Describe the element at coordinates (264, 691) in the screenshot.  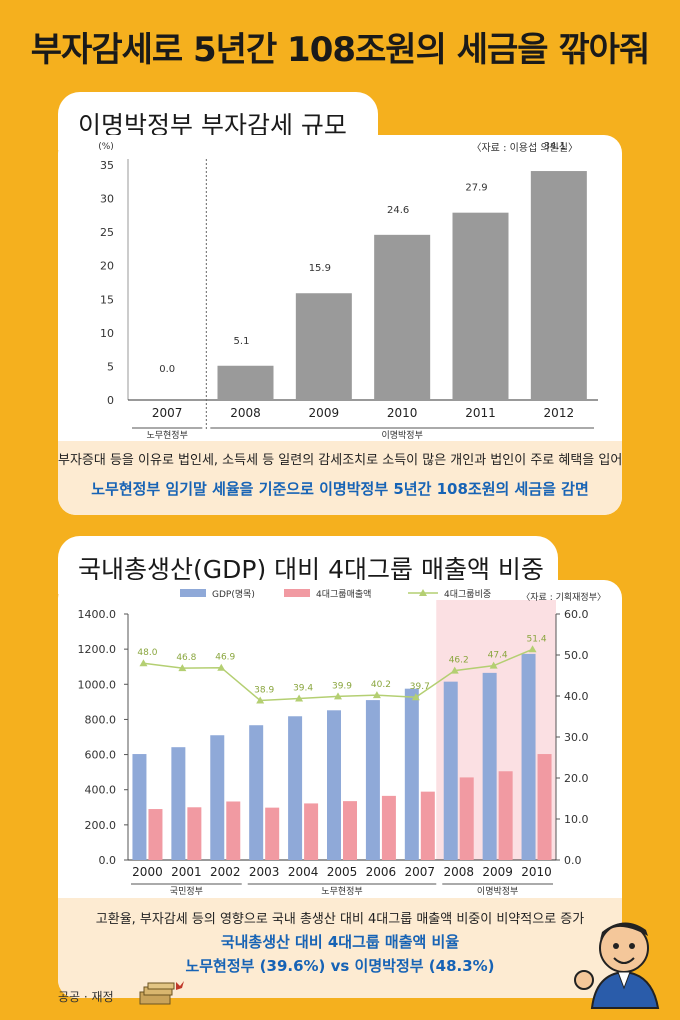
I see `chart2-share-value-label: 38.9` at that location.